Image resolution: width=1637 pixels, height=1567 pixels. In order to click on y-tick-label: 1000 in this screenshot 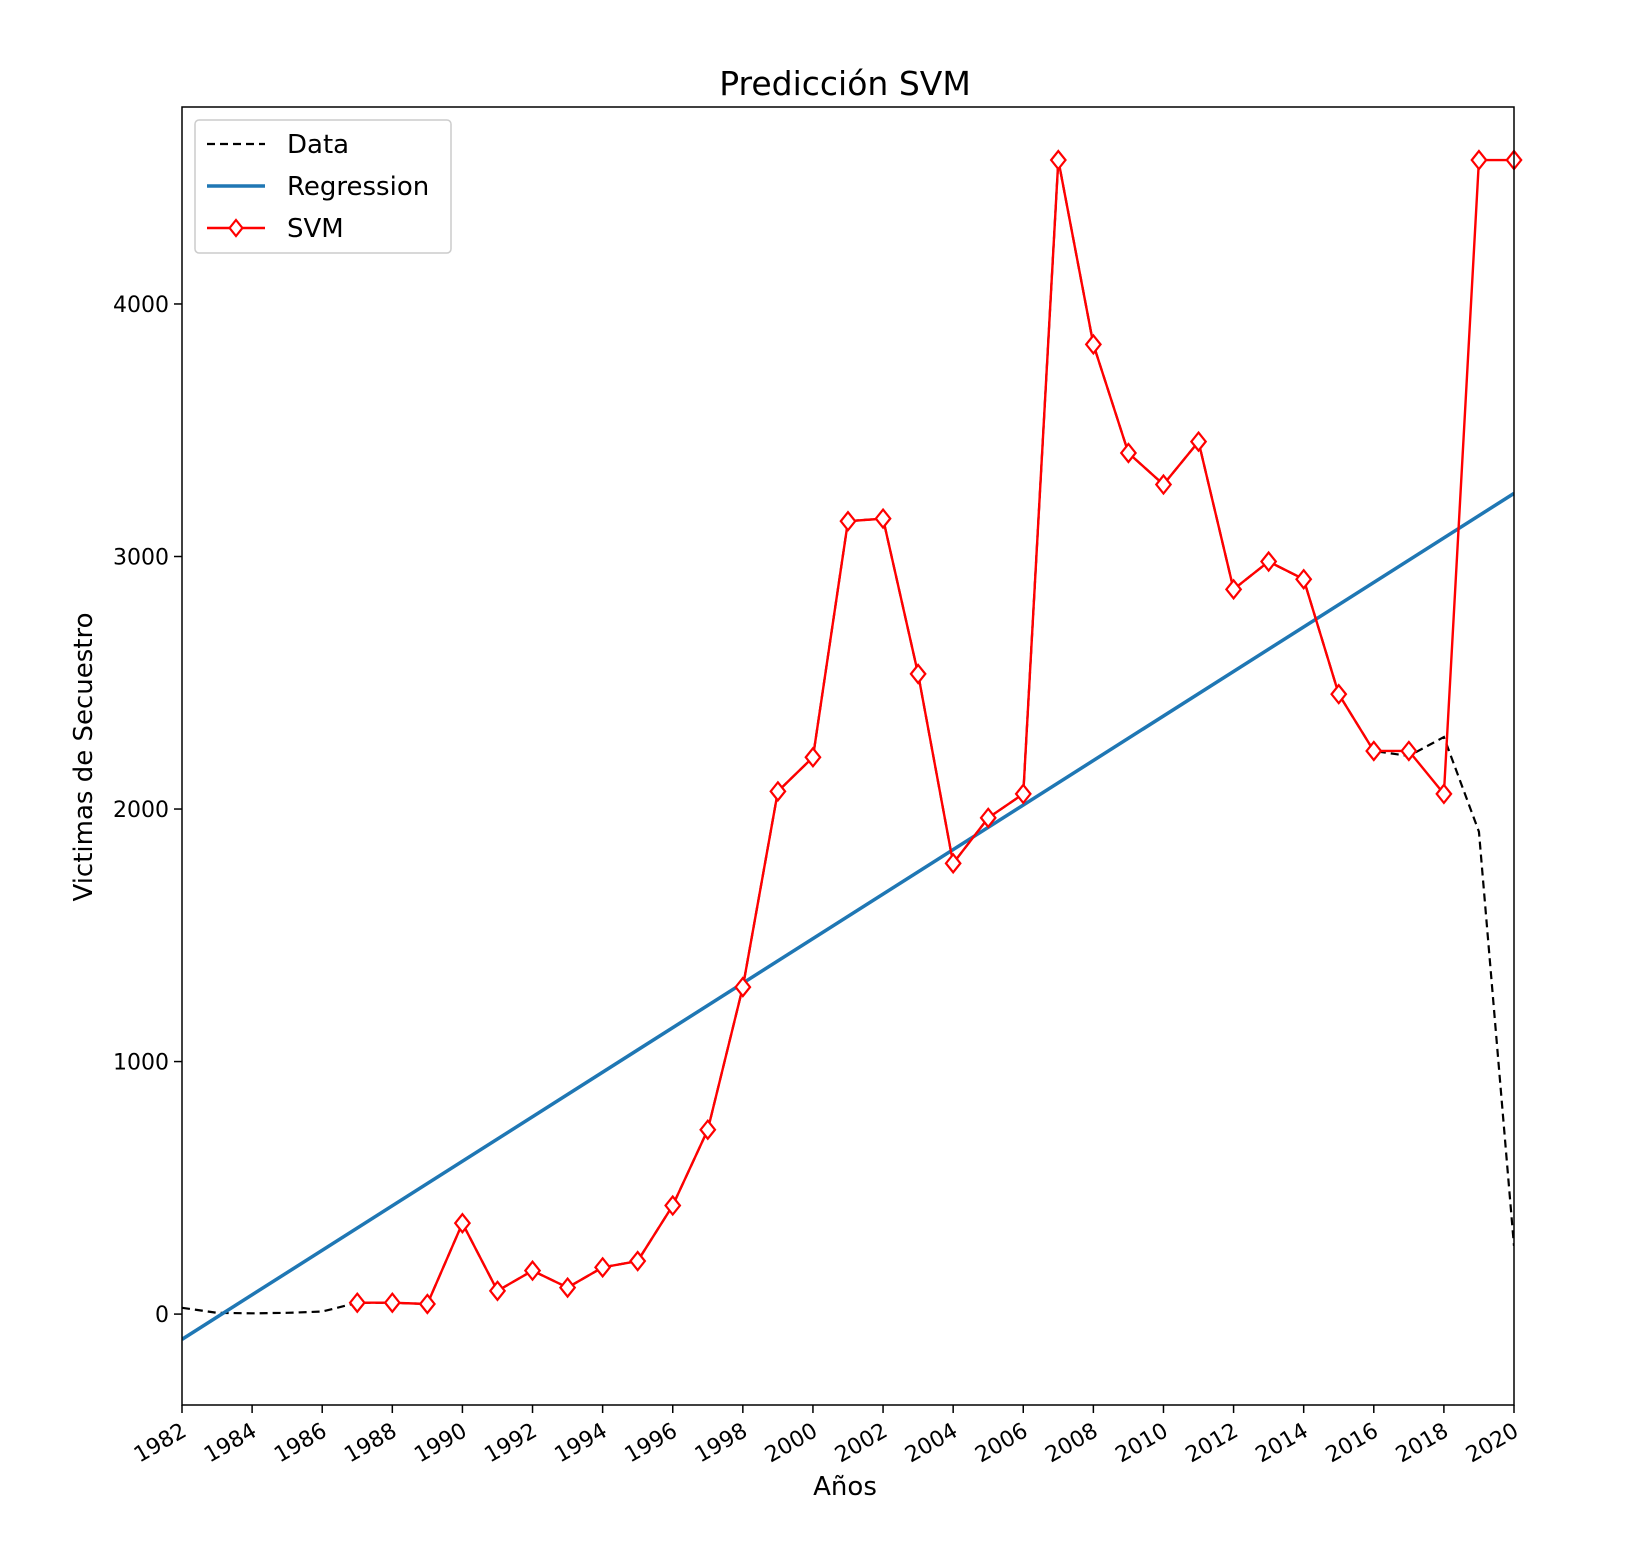, I will do `click(141, 1063)`.